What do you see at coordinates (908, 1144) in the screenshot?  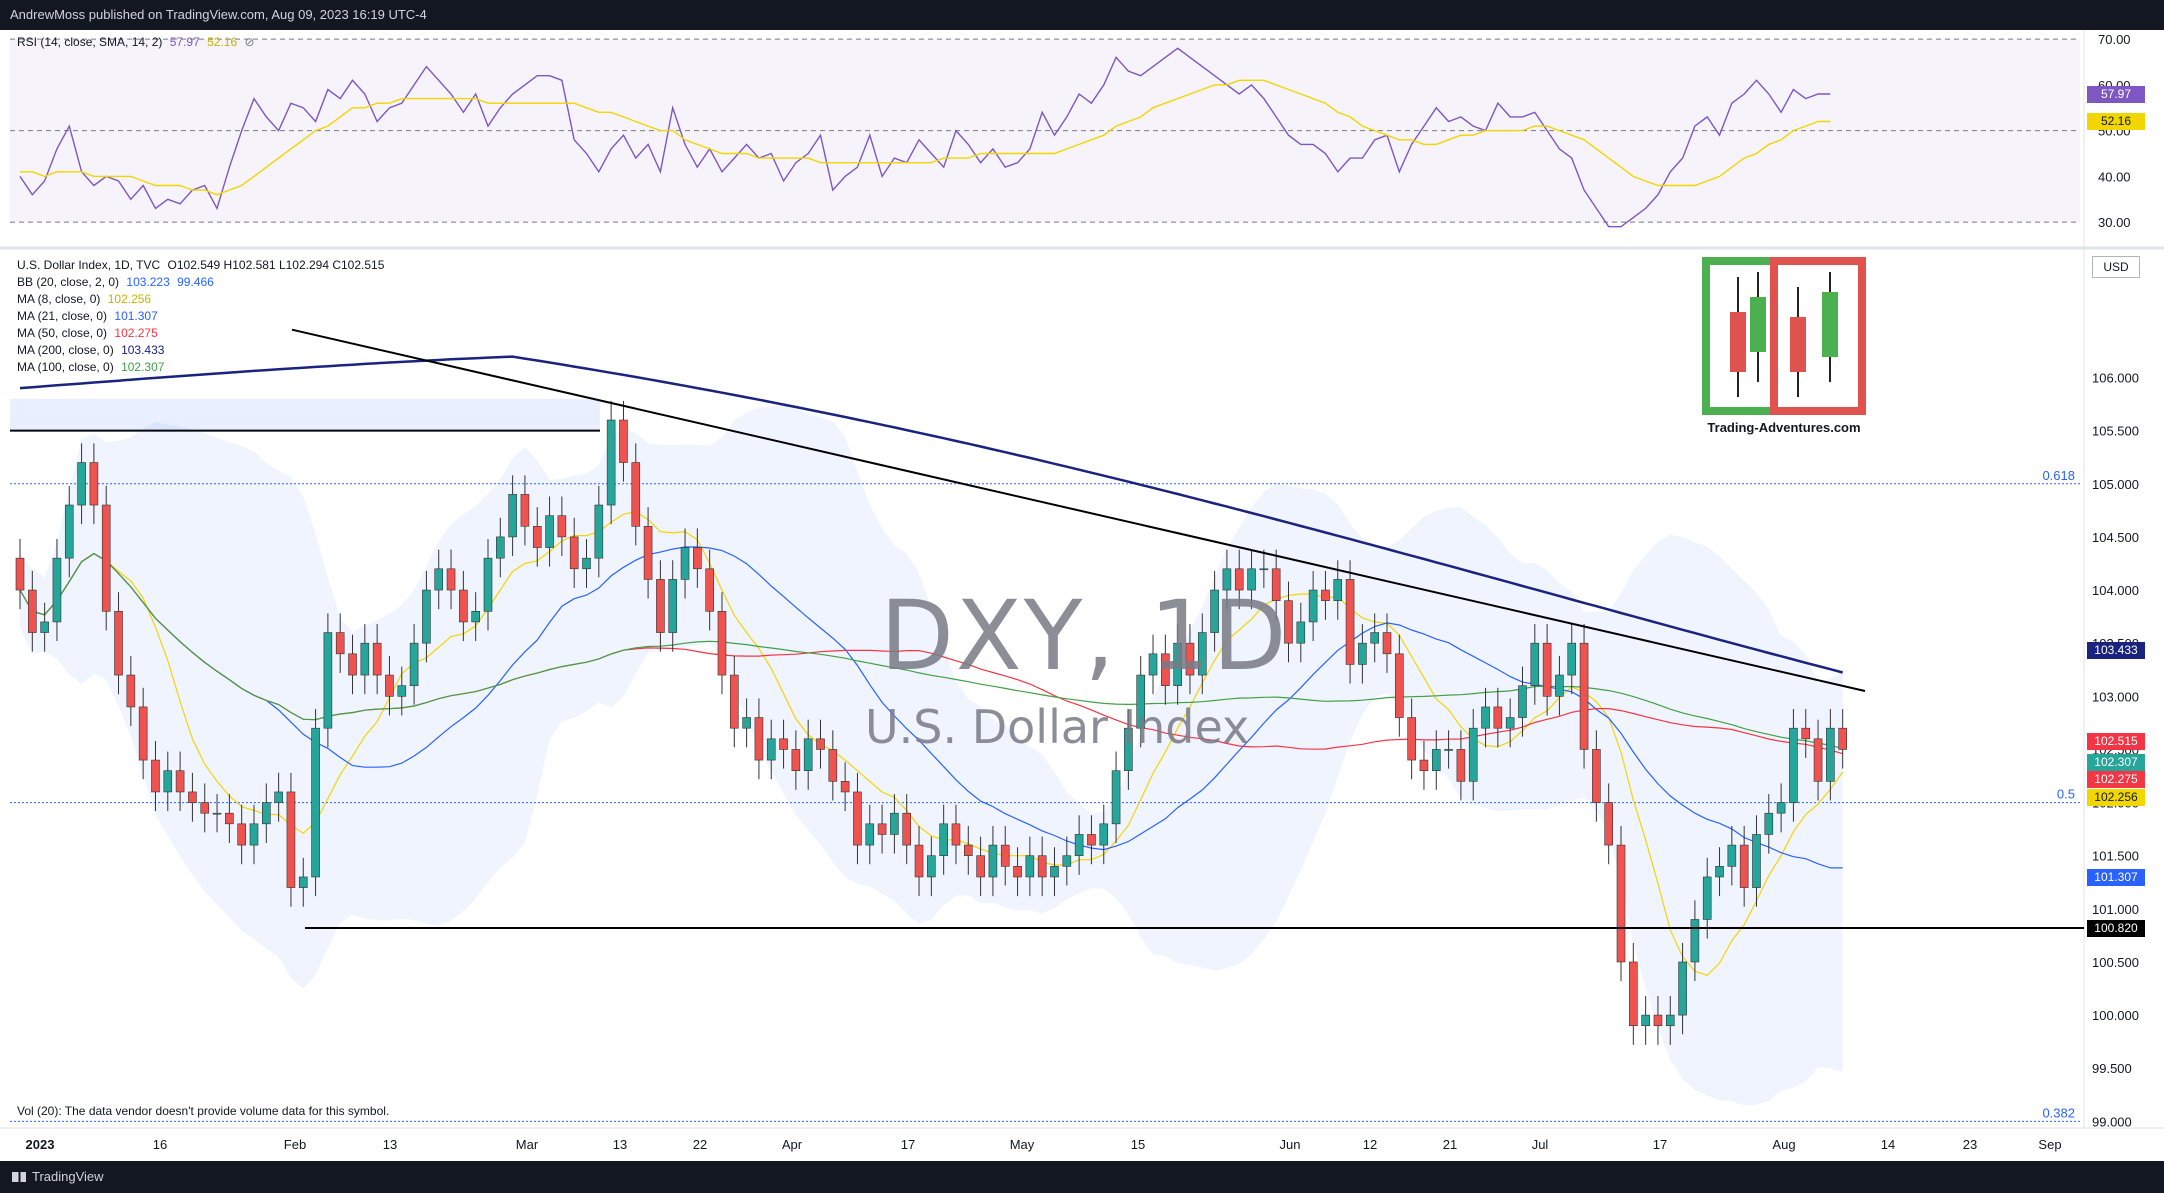 I see `time-axis-tick: 17` at bounding box center [908, 1144].